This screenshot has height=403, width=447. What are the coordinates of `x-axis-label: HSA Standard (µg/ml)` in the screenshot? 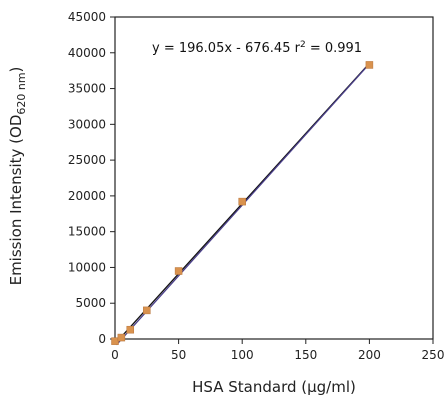 It's located at (274, 387).